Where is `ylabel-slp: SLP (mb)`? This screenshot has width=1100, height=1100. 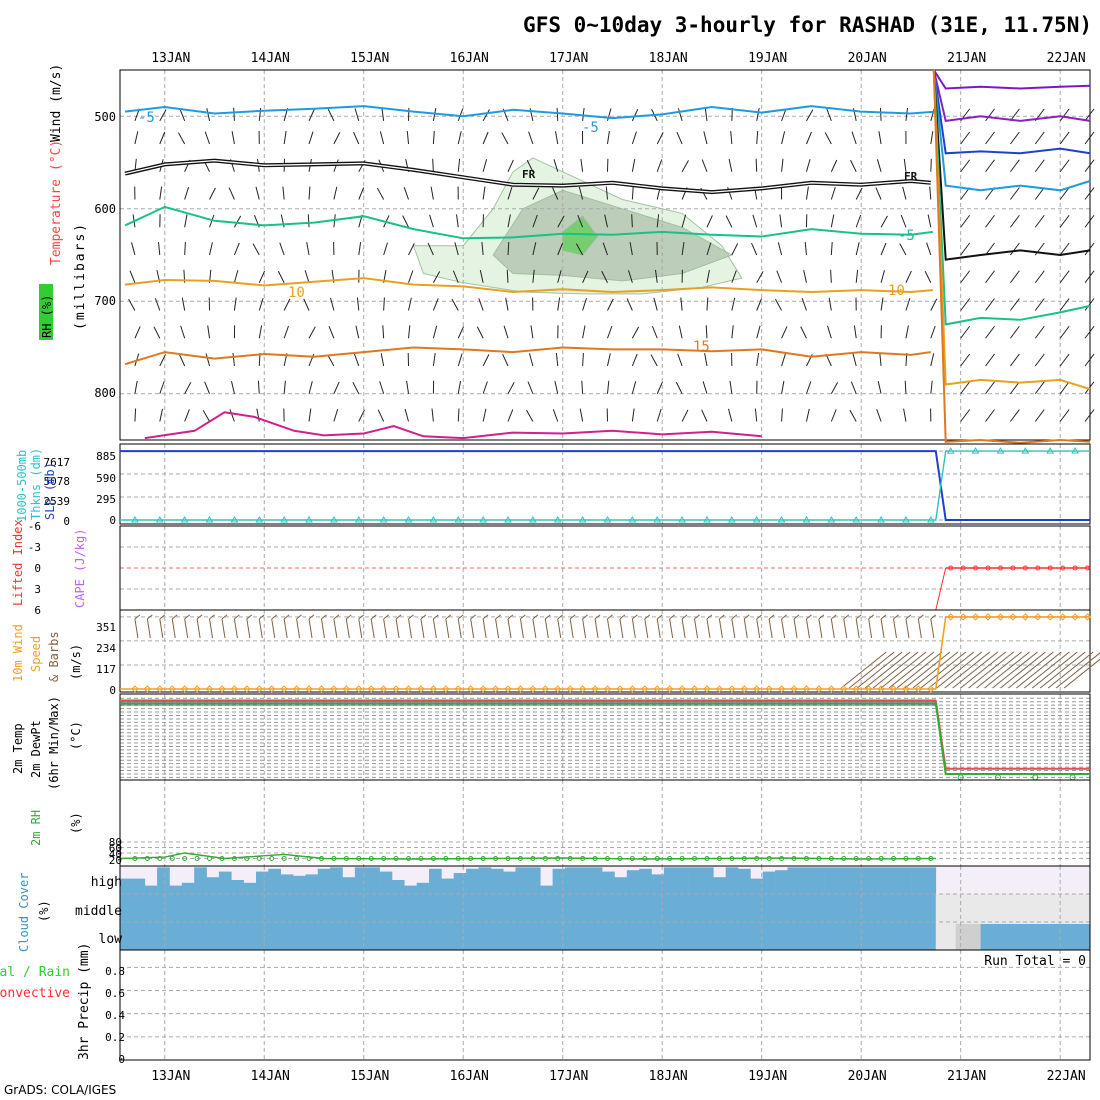 ylabel-slp: SLP (mb) is located at coordinates (50, 491).